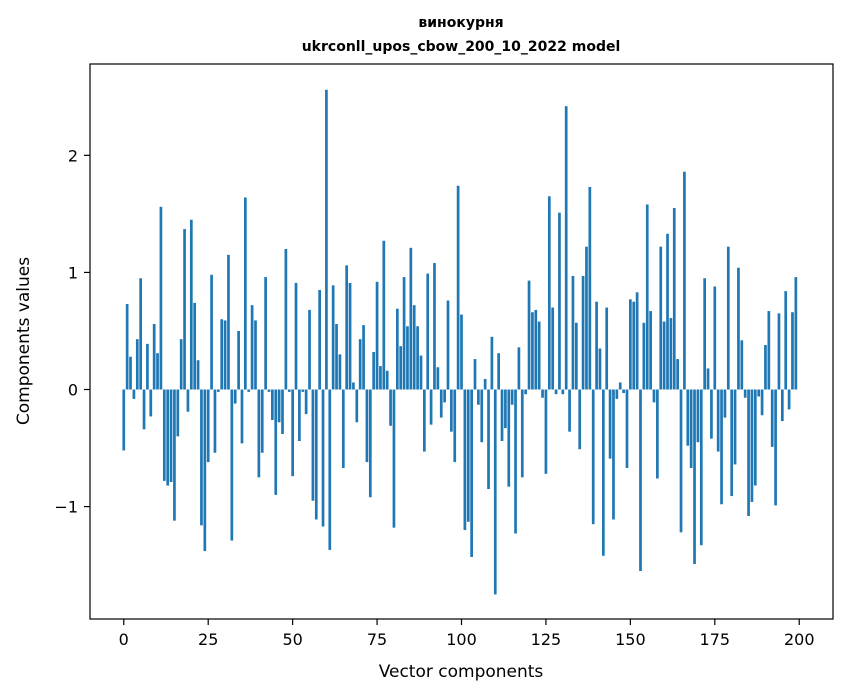 The height and width of the screenshot is (696, 847). Describe the element at coordinates (208, 639) in the screenshot. I see `x-tick-label: 25` at that location.